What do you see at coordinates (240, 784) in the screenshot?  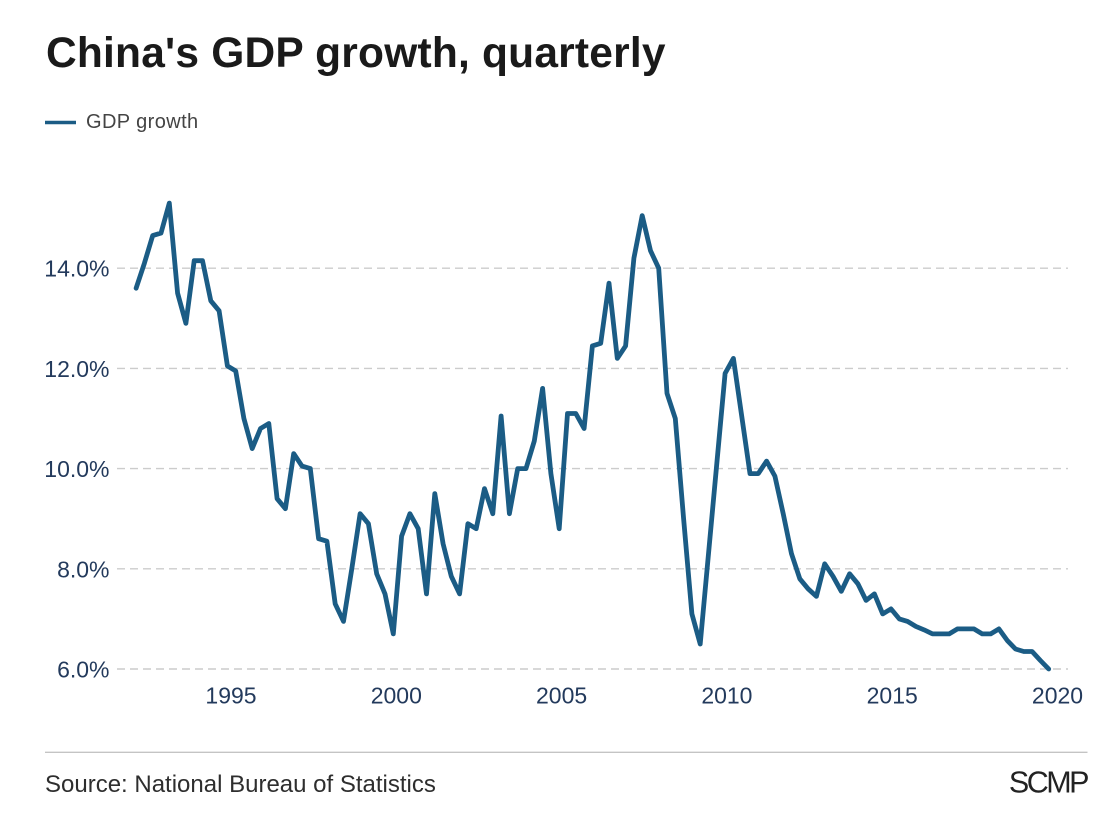 I see `svg-text:Source: National Bureau of Sta: Source: National Bureau of Statistics` at bounding box center [240, 784].